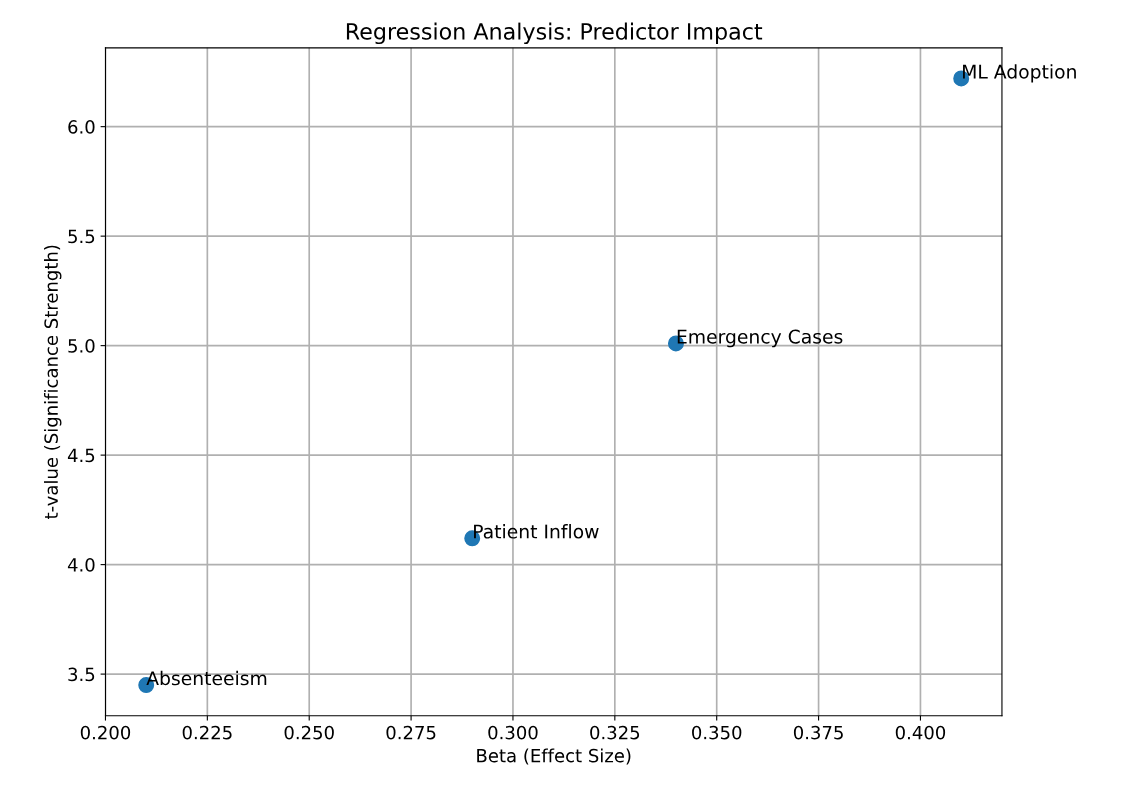 This screenshot has height=797, width=1122. I want to click on y-tick-label: 5.5, so click(81, 236).